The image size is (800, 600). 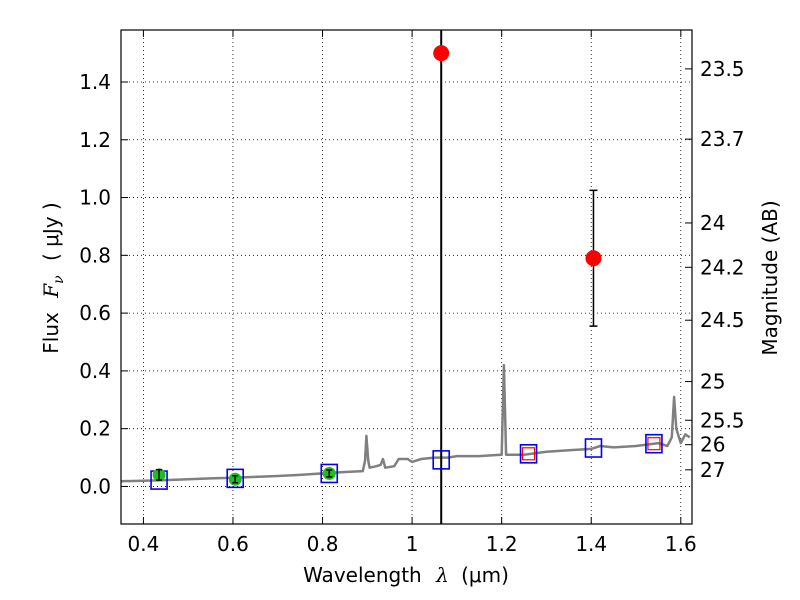 I want to click on spectrum-layer, so click(x=405, y=423).